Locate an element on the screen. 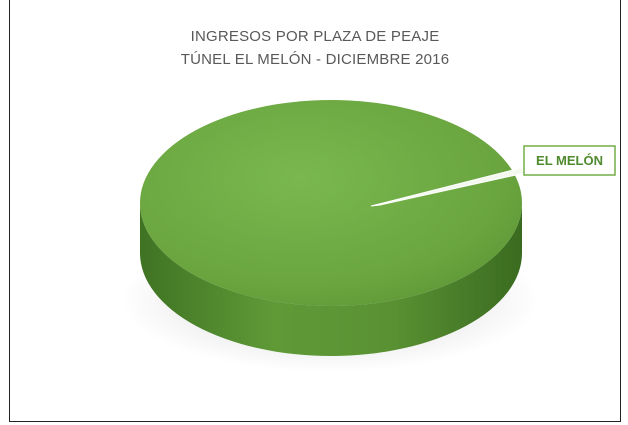 The image size is (628, 425). data-label-box is located at coordinates (569, 160).